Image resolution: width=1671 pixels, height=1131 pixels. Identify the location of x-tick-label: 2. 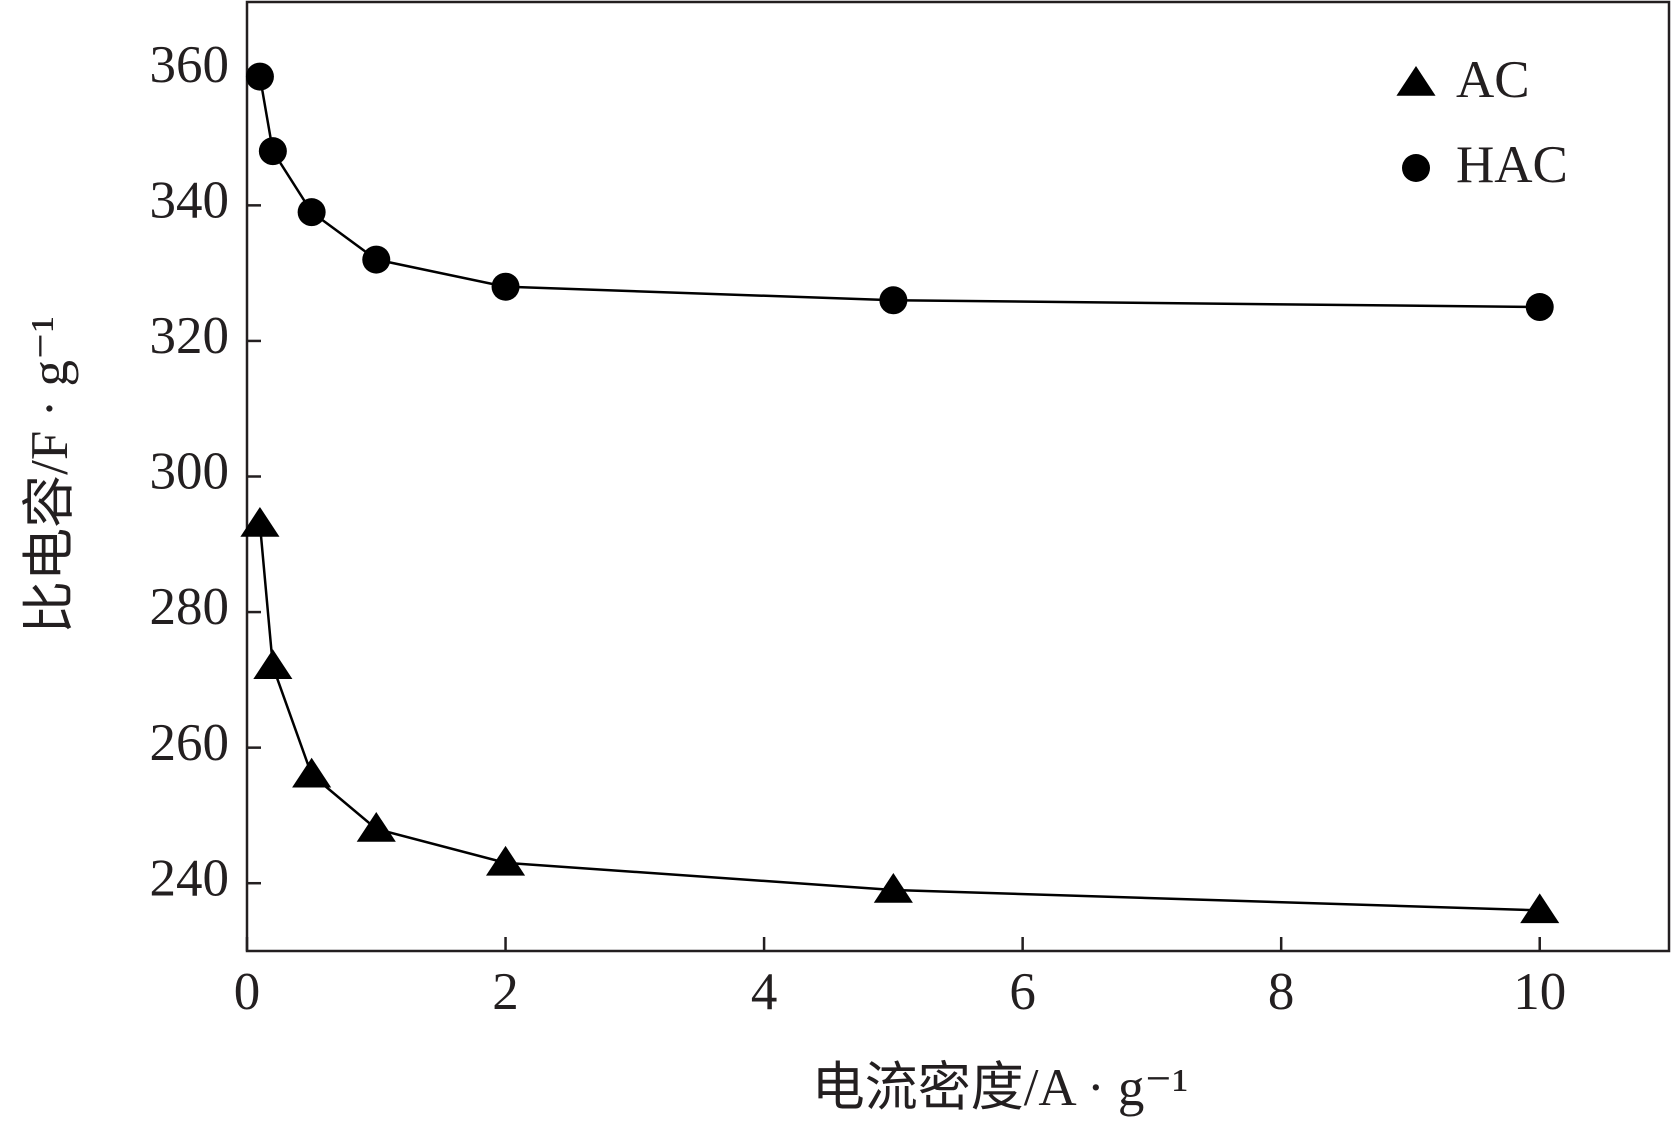
(505, 992).